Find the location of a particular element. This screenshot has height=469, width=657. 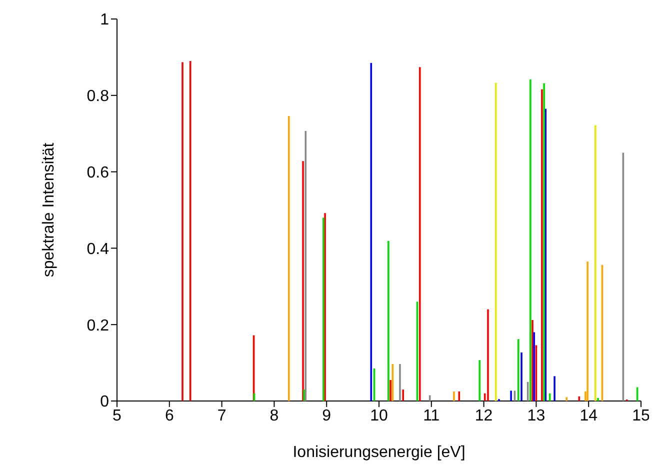

y-tick-label: 0.8 is located at coordinates (98, 97).